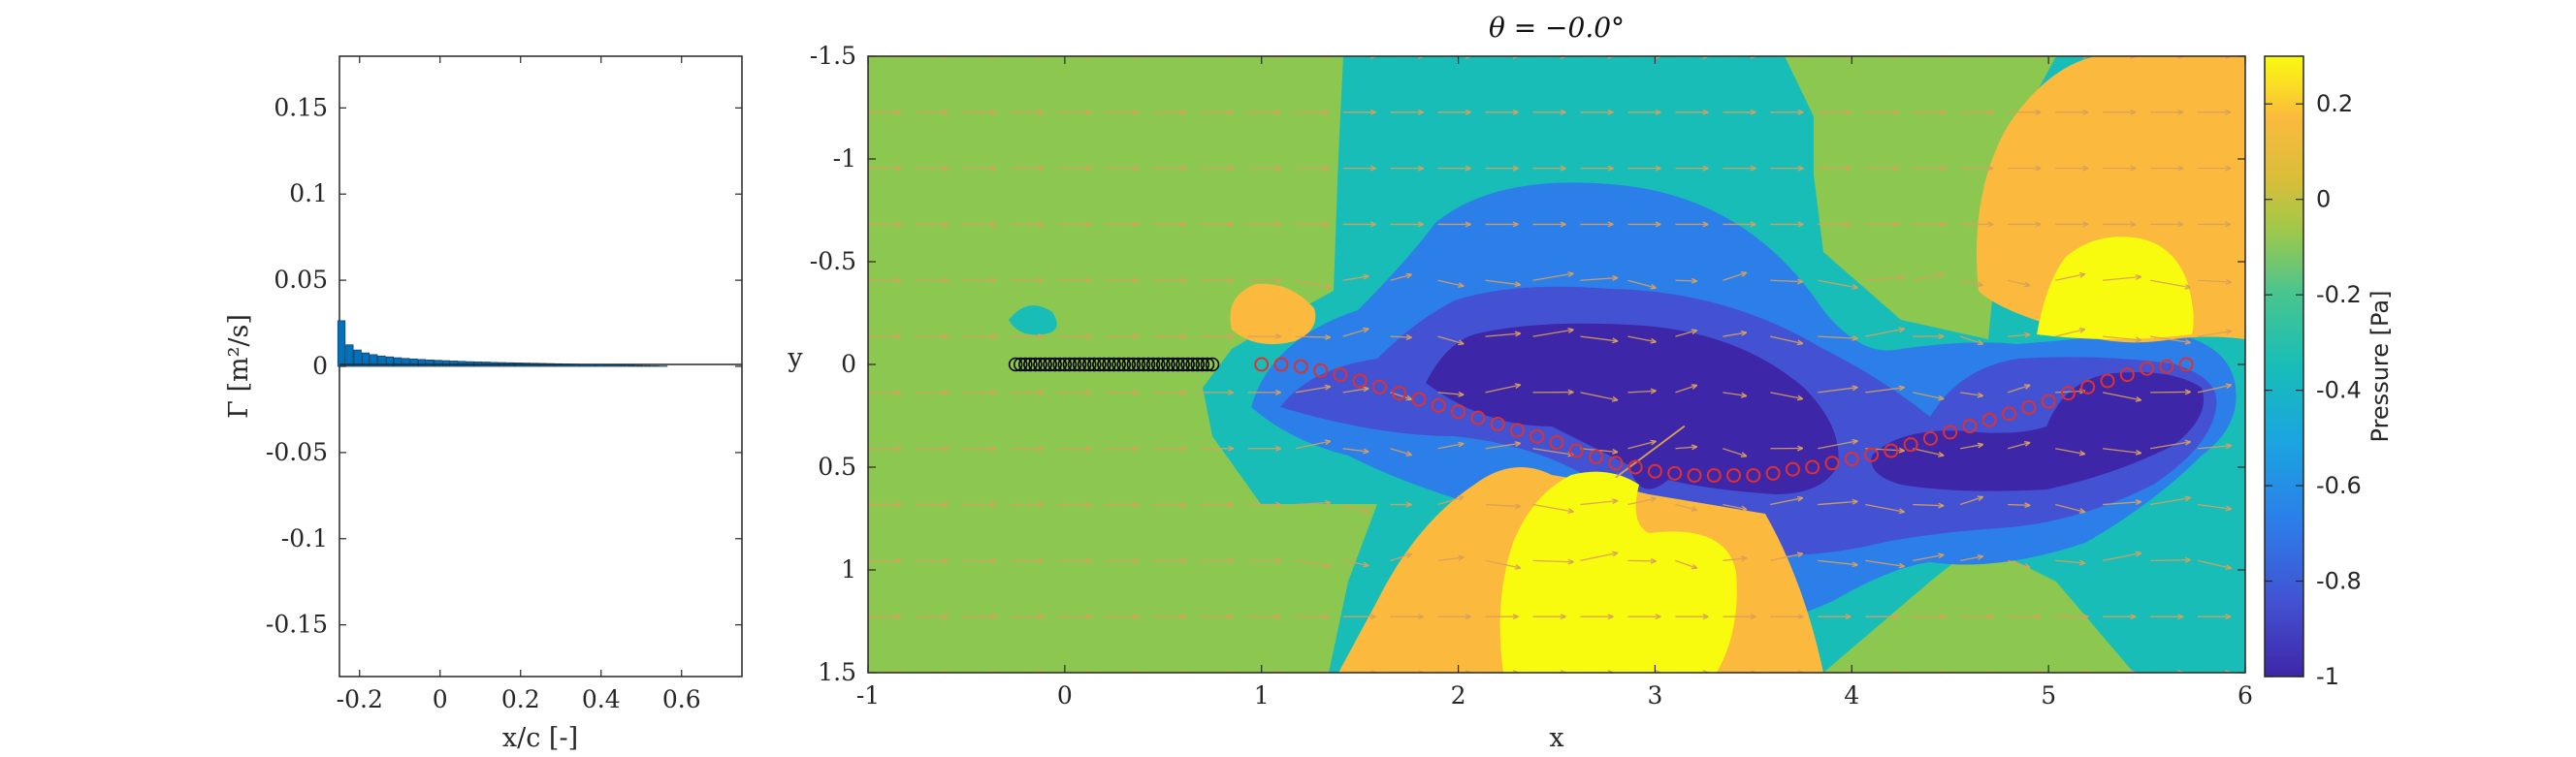 Image resolution: width=2576 pixels, height=757 pixels. Describe the element at coordinates (2323, 199) in the screenshot. I see `colorbar-tick-label: 0` at that location.